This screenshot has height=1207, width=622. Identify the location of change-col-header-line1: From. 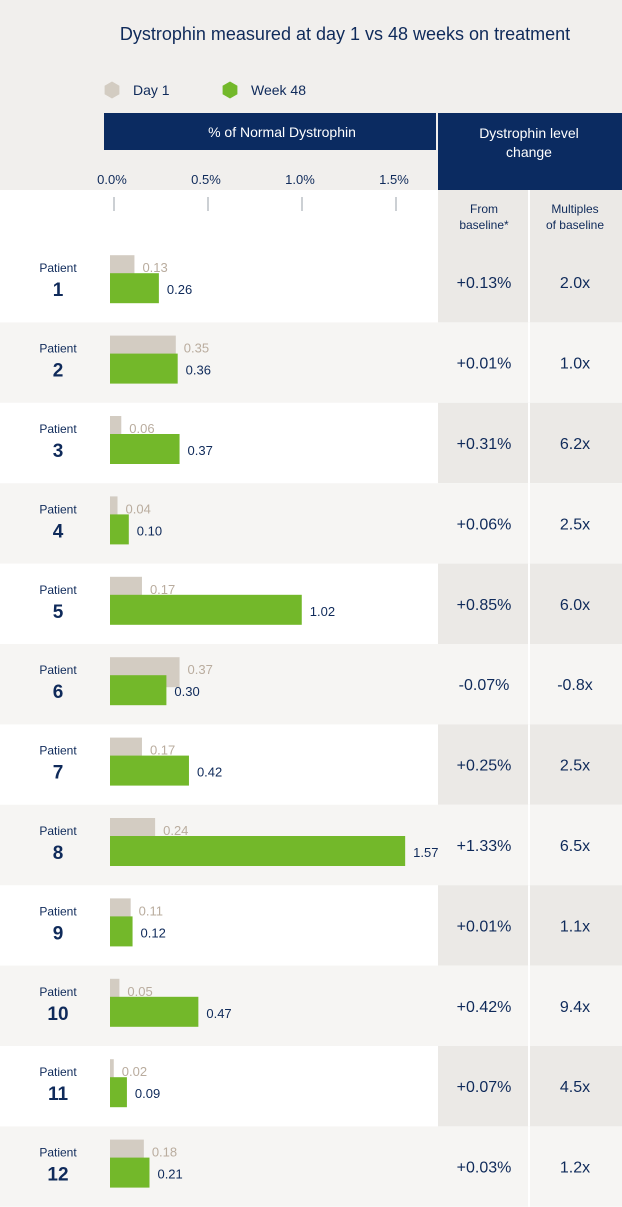
(484, 209).